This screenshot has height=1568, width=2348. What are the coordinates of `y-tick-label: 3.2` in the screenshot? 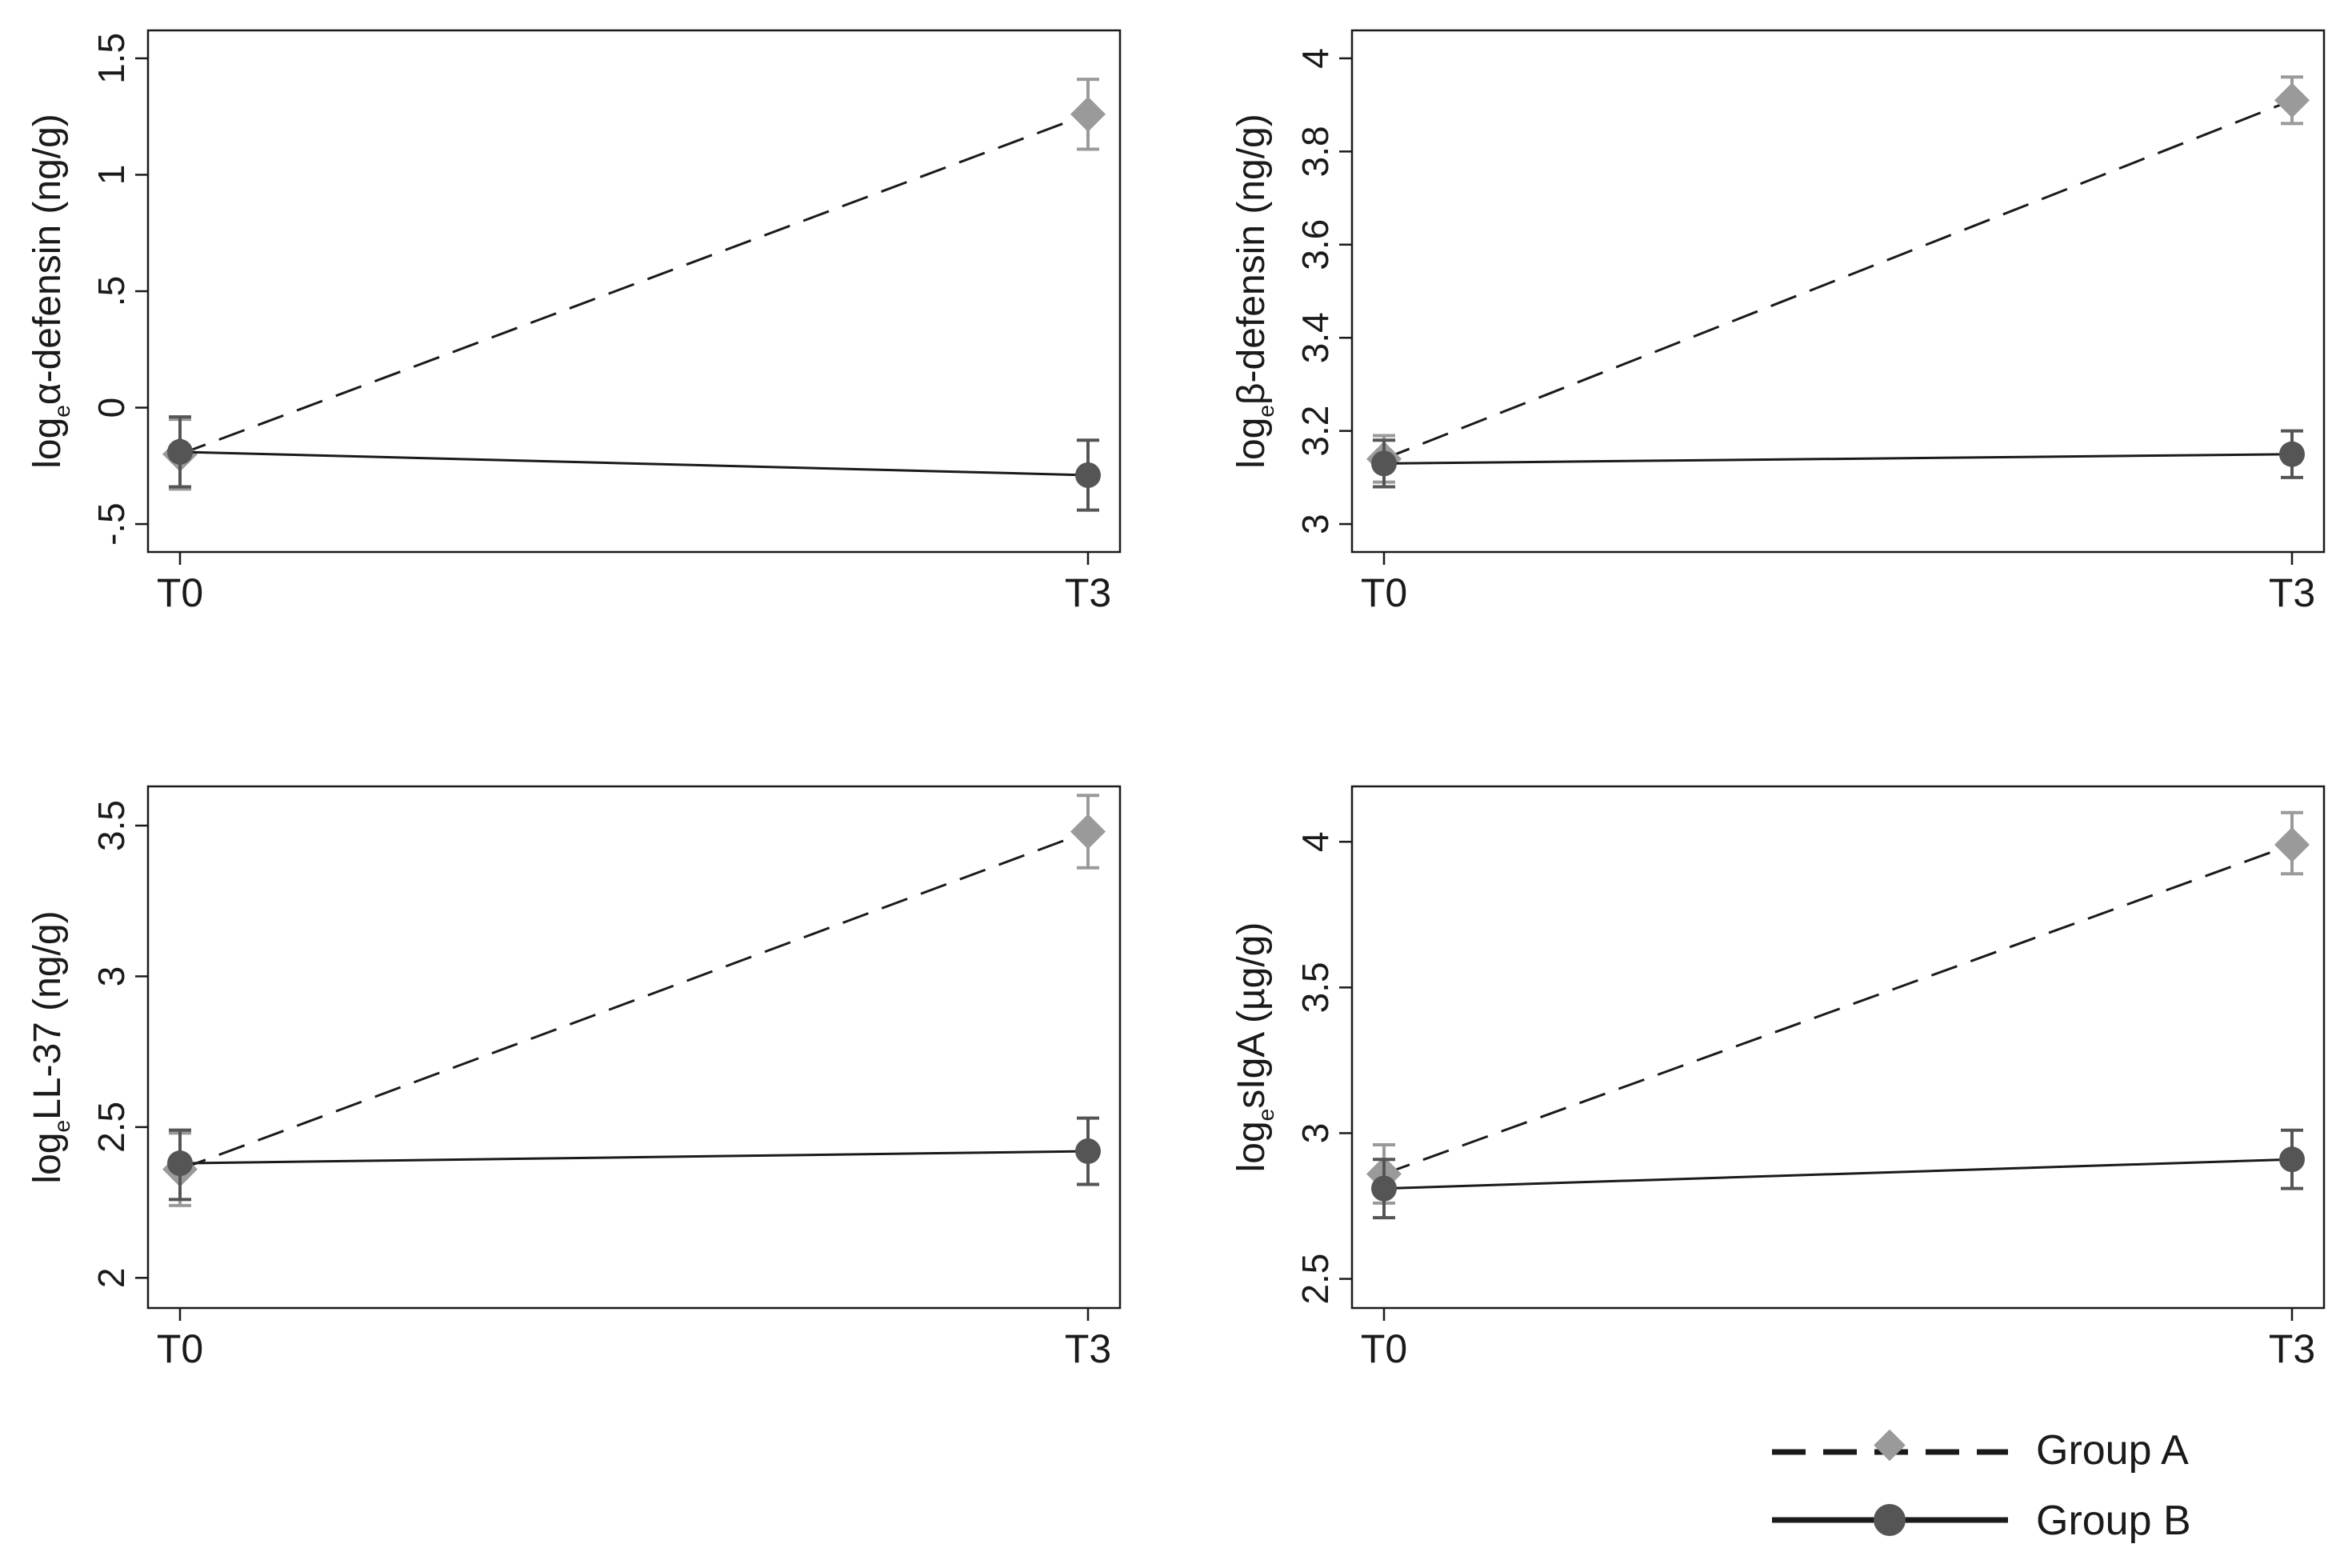 It's located at (1315, 431).